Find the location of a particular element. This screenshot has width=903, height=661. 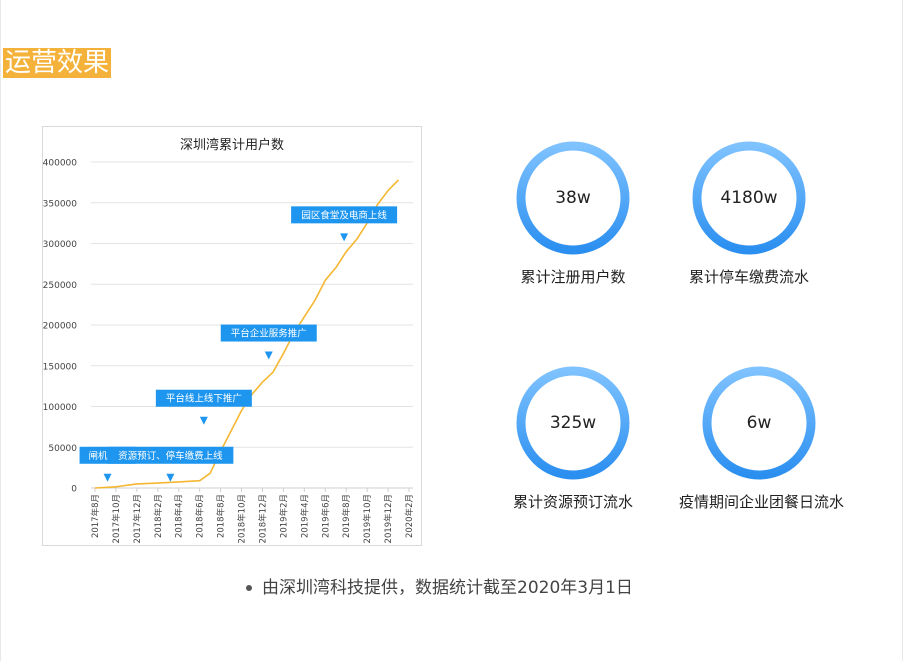

y-tick-label: 200000 is located at coordinates (60, 327).